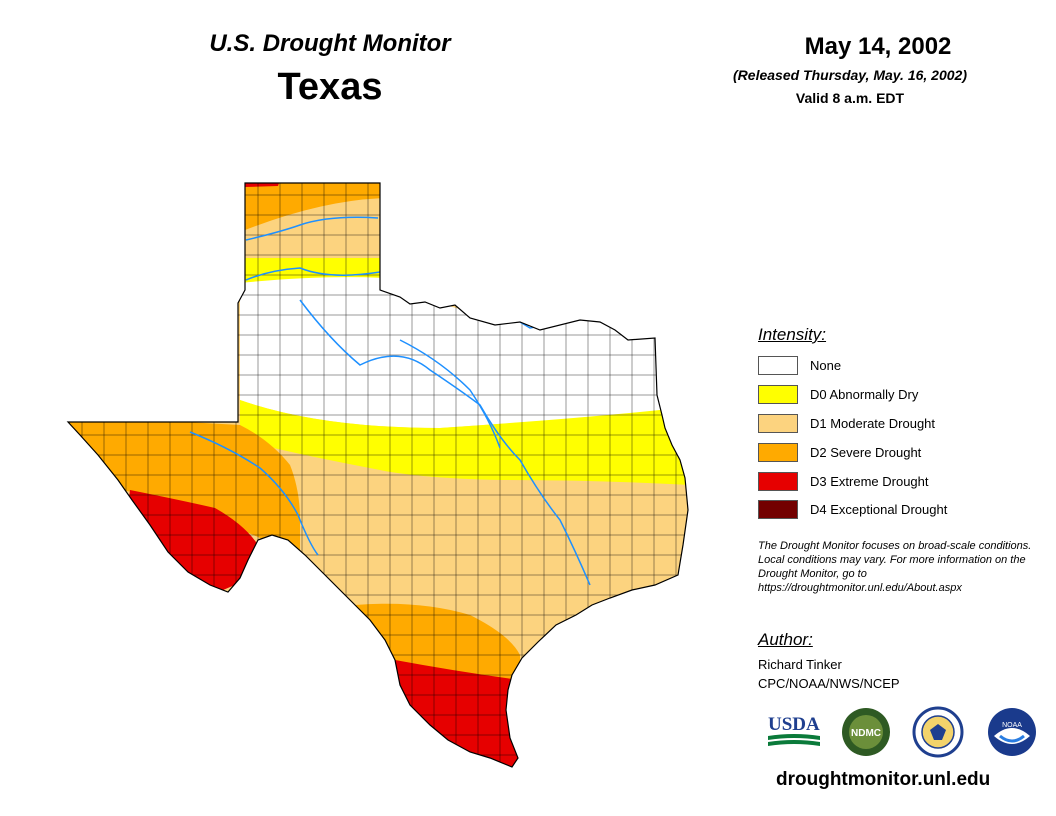 The image size is (1056, 816). What do you see at coordinates (829, 683) in the screenshot?
I see `author-org: CPC/NOAA/NWS/NCEP` at bounding box center [829, 683].